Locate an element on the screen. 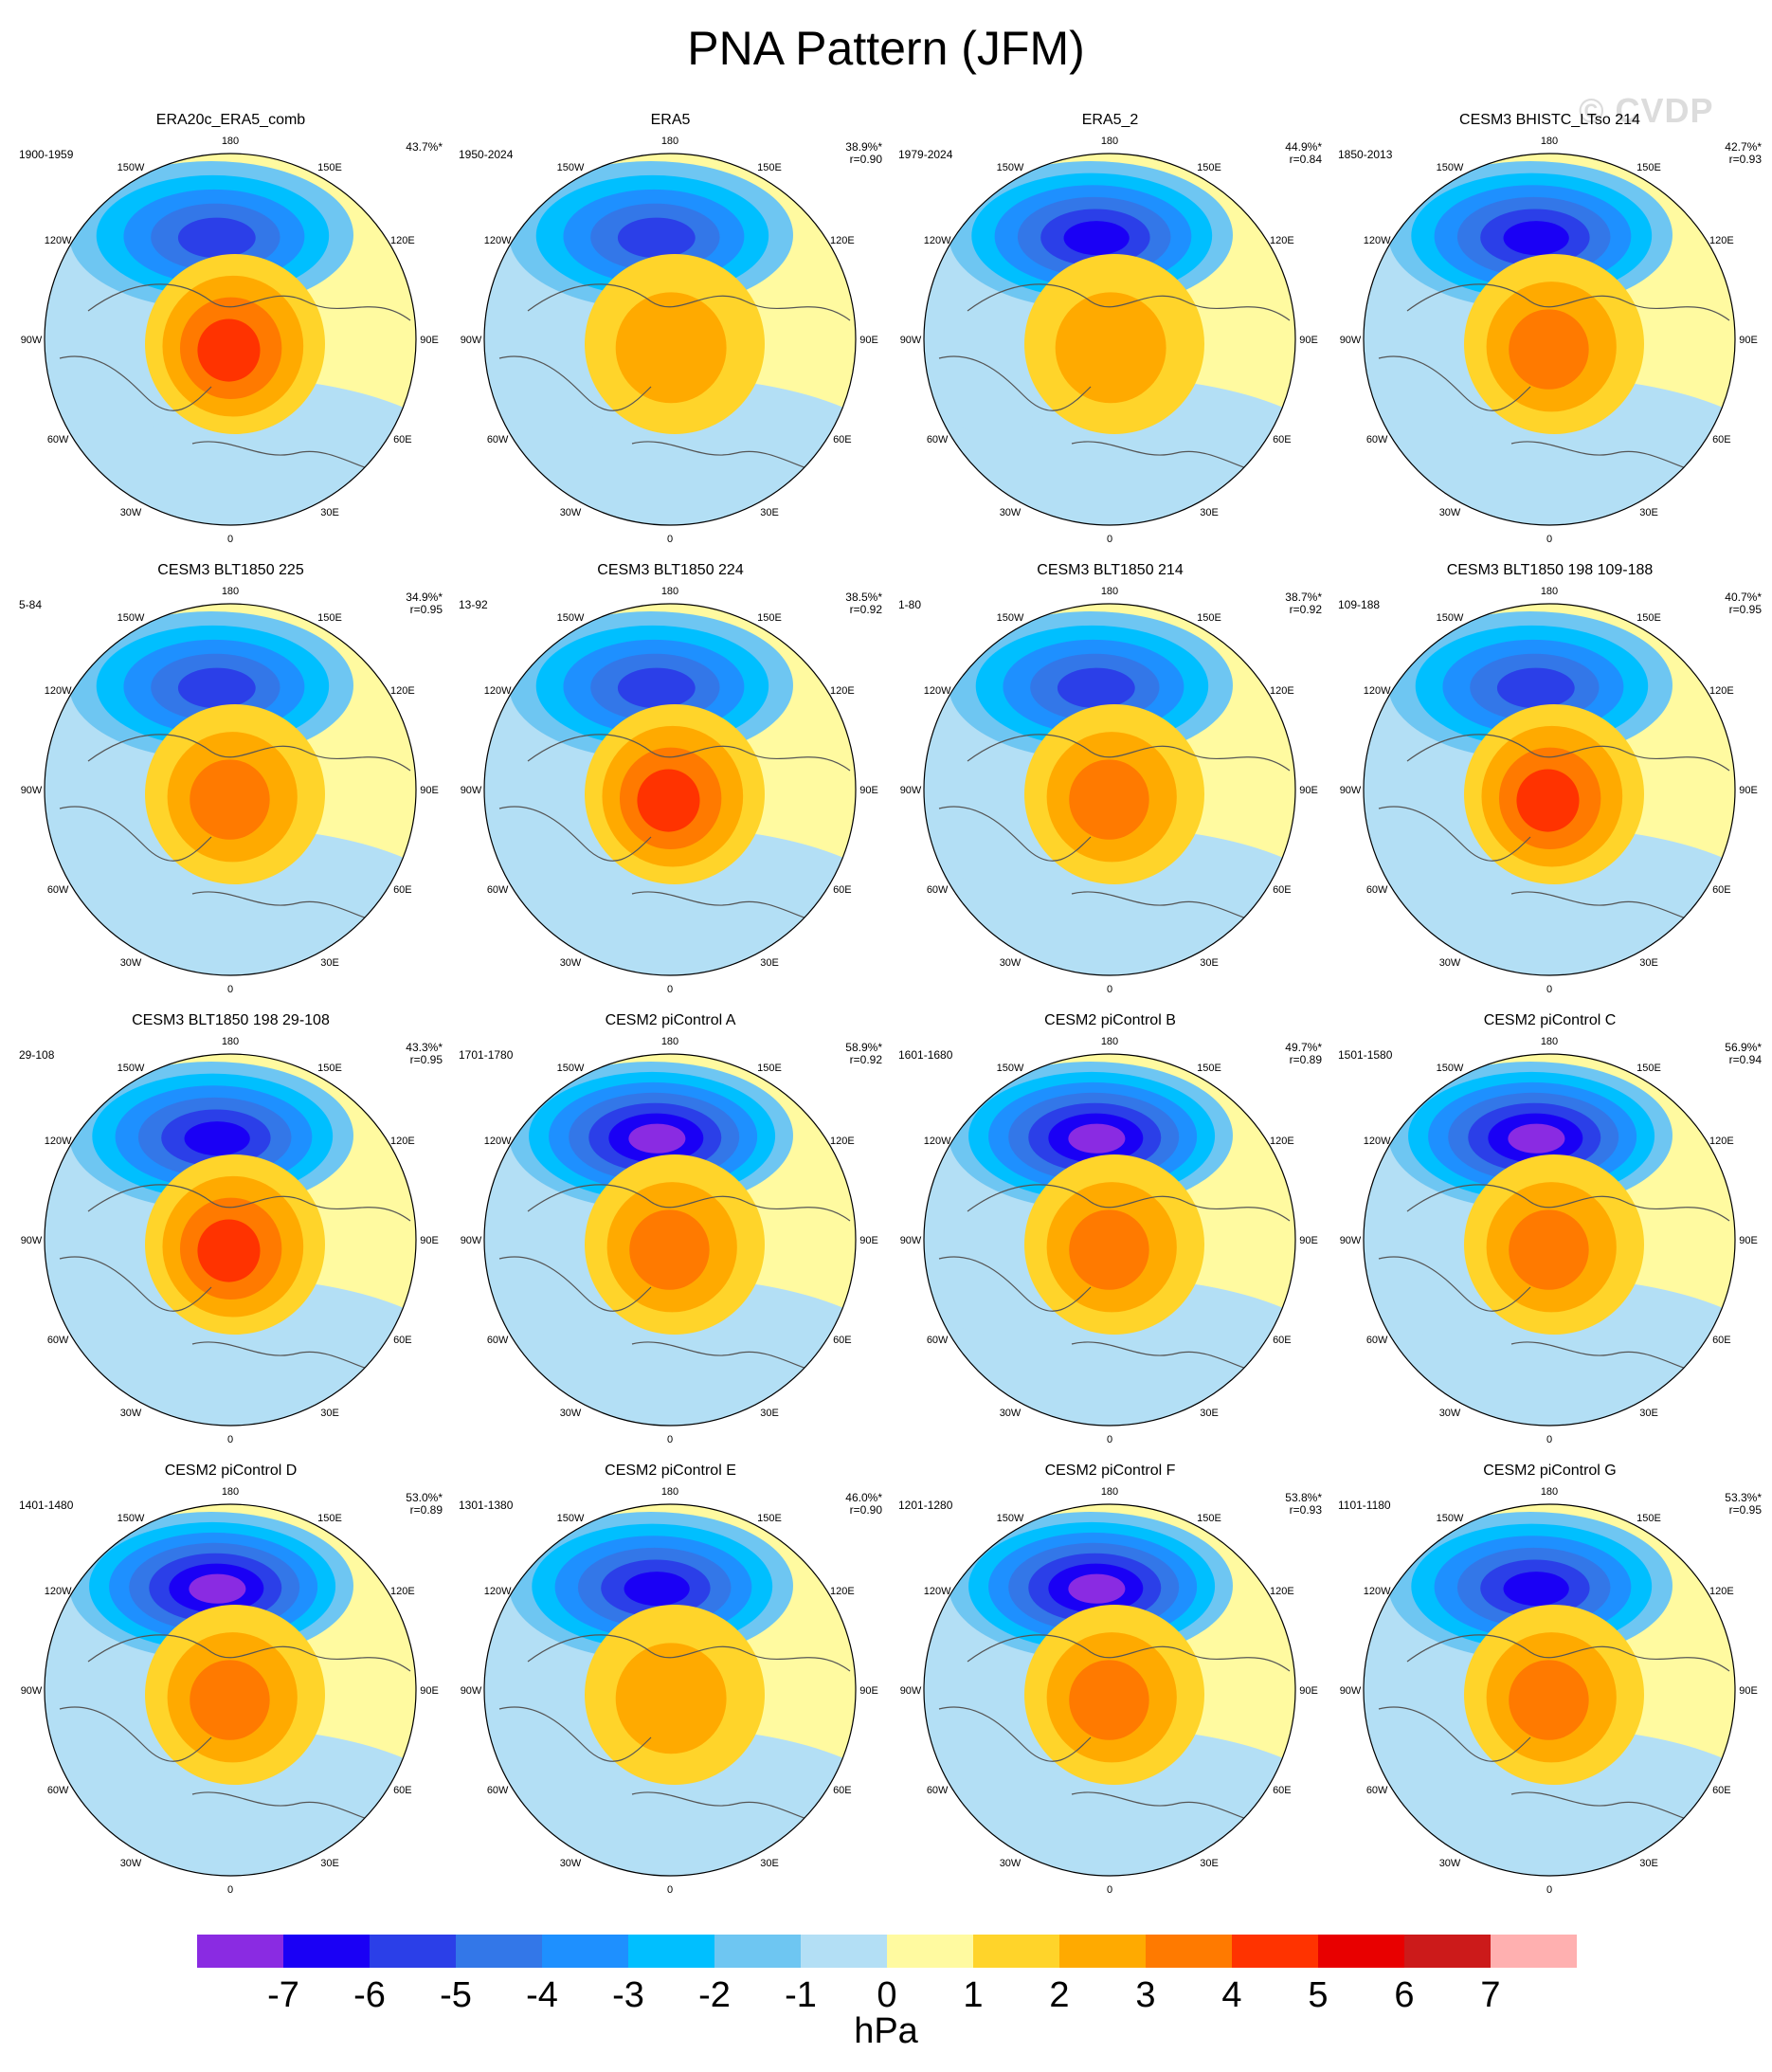  panel-stats: 58.9%* r=0.92 is located at coordinates (863, 1054).